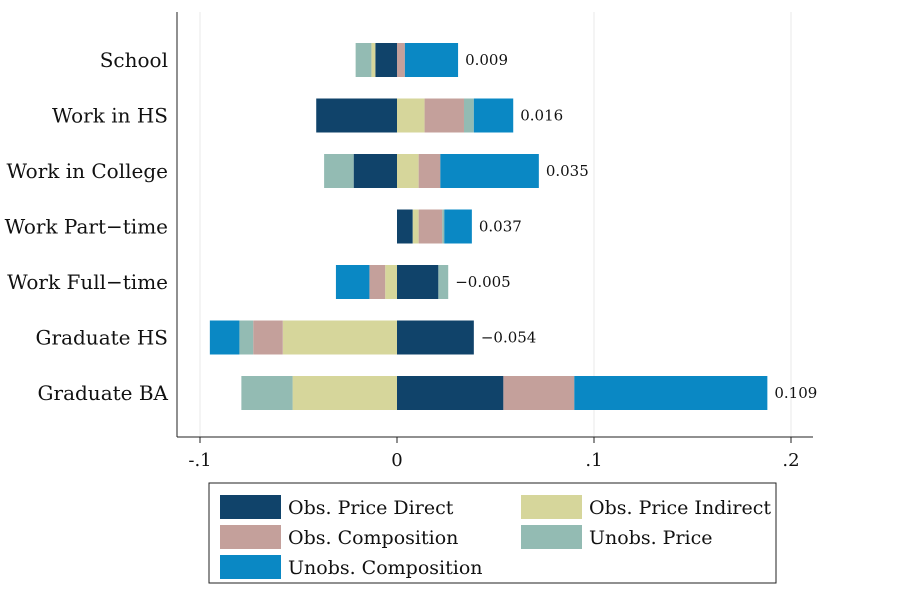 The image size is (920, 603). I want to click on total-label: 0.037, so click(500, 227).